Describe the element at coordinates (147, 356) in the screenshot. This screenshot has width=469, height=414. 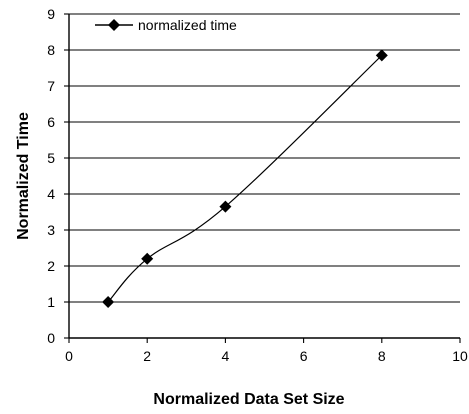
I see `x-tick-label-2: 2` at that location.